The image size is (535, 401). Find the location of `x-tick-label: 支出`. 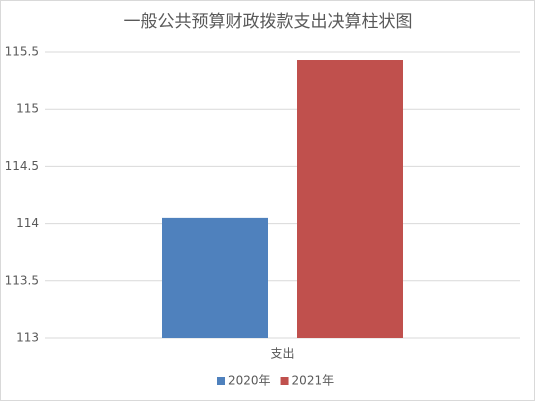

x-tick-label: 支出 is located at coordinates (282, 354).